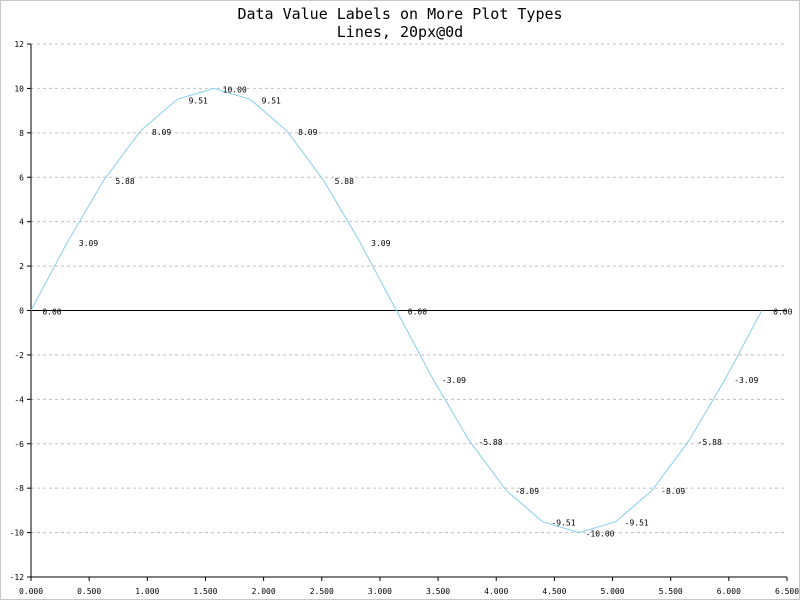  I want to click on x-tick-label: 1.000, so click(147, 591).